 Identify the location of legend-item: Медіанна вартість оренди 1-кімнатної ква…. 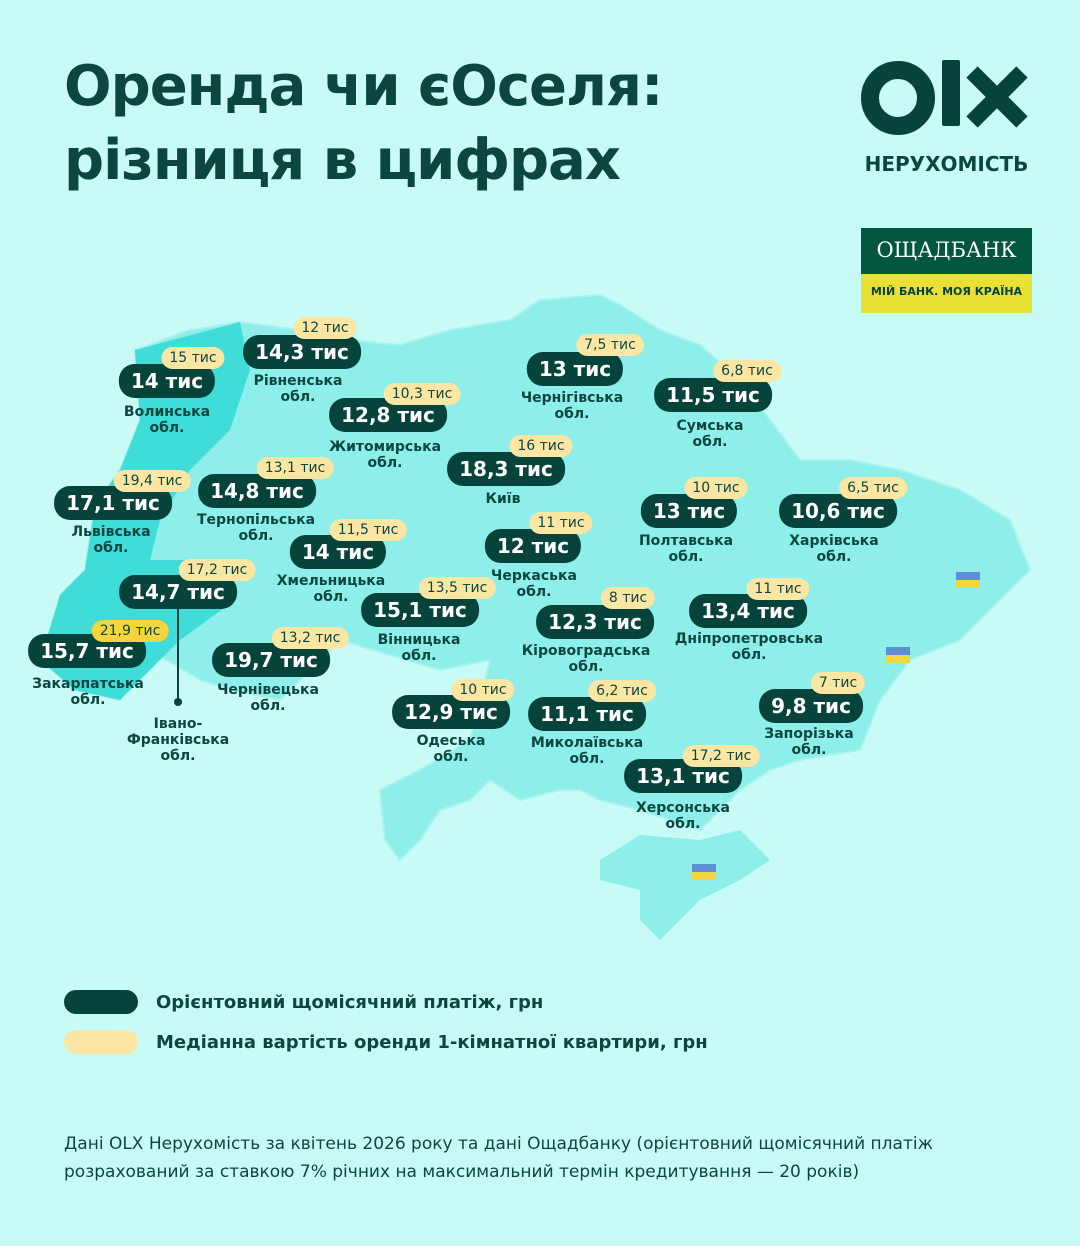
(386, 1042).